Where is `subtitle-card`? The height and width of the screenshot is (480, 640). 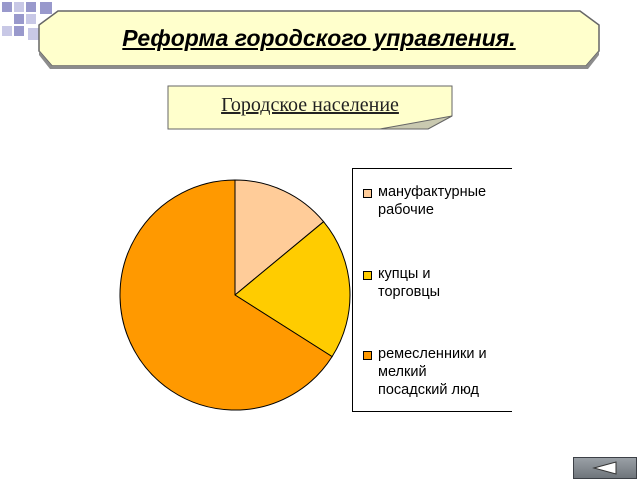
subtitle-card is located at coordinates (310, 107).